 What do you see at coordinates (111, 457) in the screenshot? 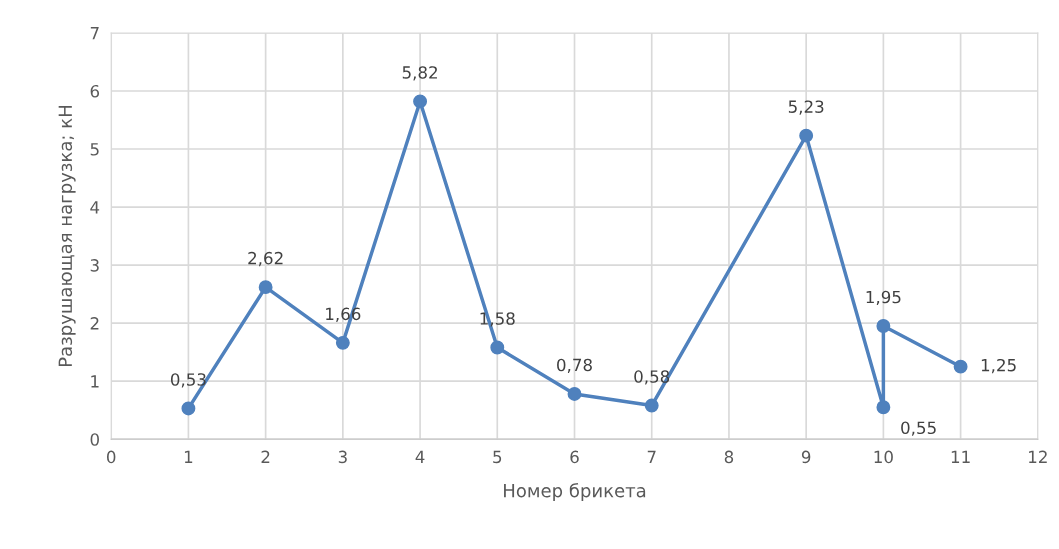
I see `x-tick-label: 0` at bounding box center [111, 457].